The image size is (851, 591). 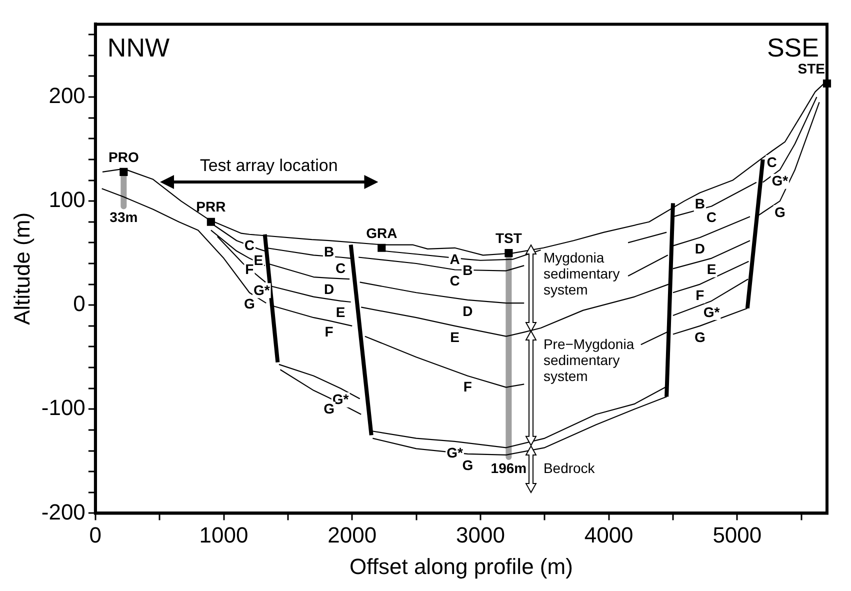 What do you see at coordinates (124, 217) in the screenshot?
I see `annotation: 33m` at bounding box center [124, 217].